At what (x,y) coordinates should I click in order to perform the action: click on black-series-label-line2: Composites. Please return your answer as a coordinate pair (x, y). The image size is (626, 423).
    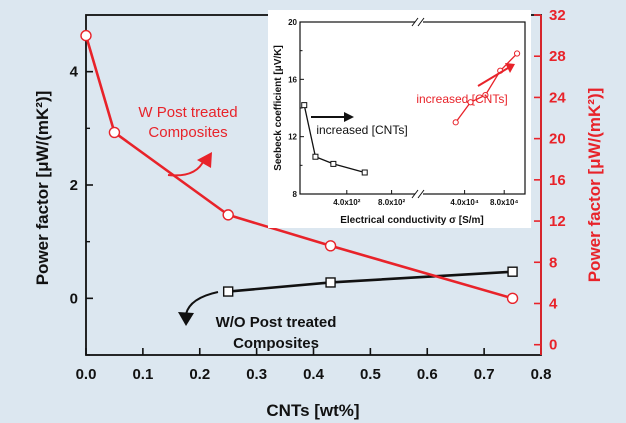
    Looking at the image, I should click on (276, 343).